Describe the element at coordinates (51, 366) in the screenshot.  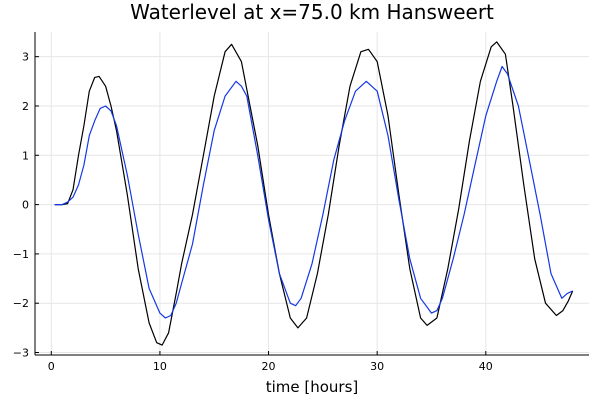
I see `x-tick-label: 0` at that location.